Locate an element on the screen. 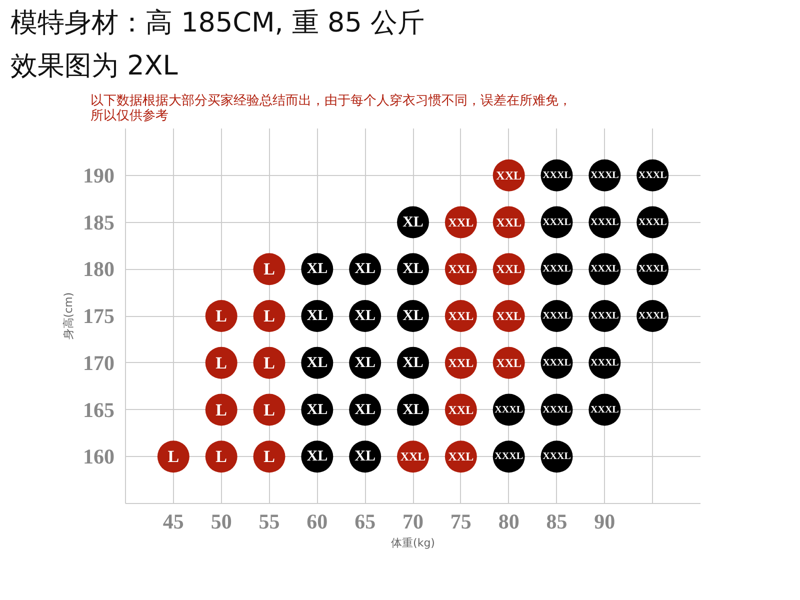  series-label: XL is located at coordinates (413, 222).